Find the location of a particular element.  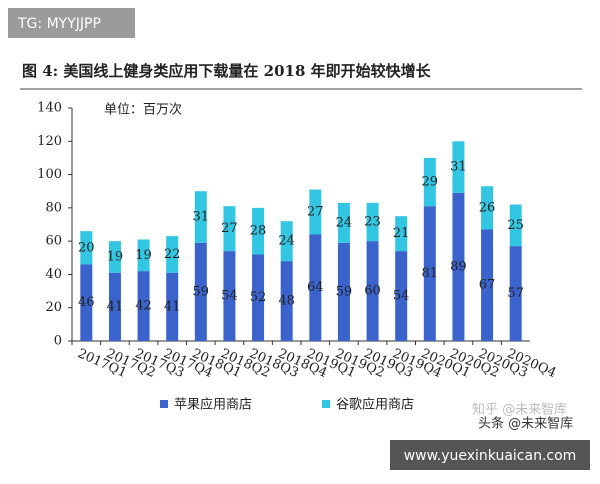

value-label: 42 is located at coordinates (143, 306).